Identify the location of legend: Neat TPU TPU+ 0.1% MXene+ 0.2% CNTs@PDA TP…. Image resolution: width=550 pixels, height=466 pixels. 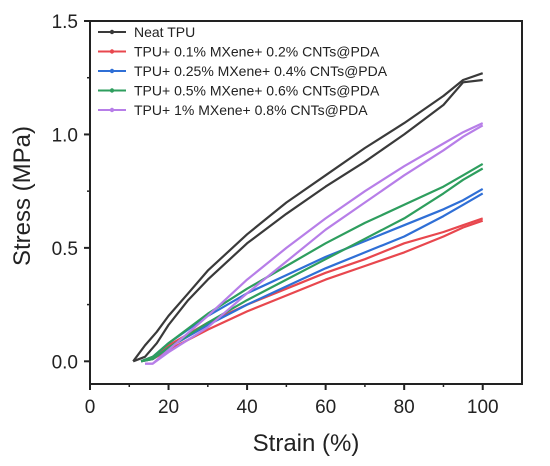
(243, 71).